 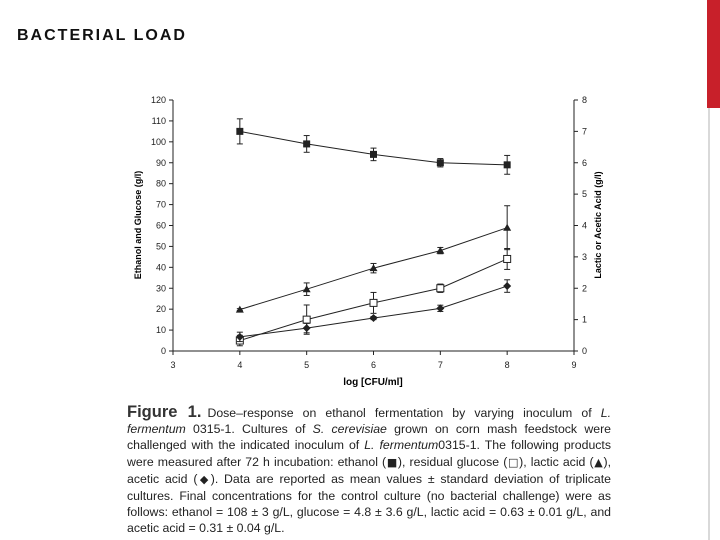 I want to click on y-left-tick-label: 80, so click(x=161, y=184).